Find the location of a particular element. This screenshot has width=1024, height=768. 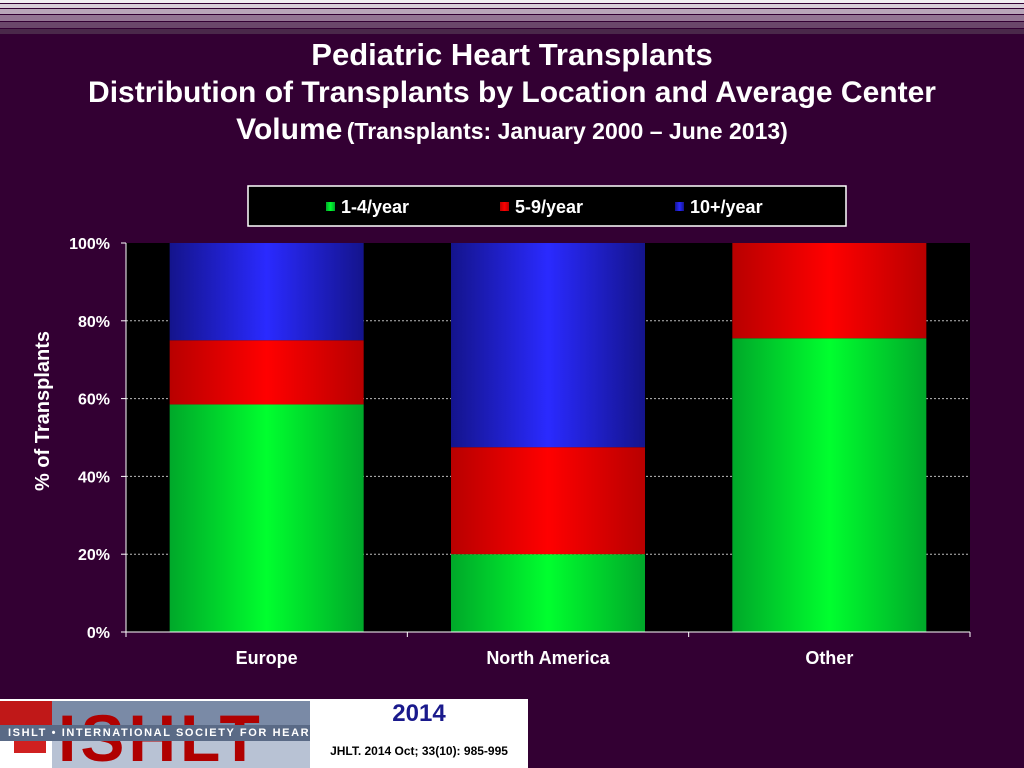

y-tick-label: 60% is located at coordinates (94, 400).